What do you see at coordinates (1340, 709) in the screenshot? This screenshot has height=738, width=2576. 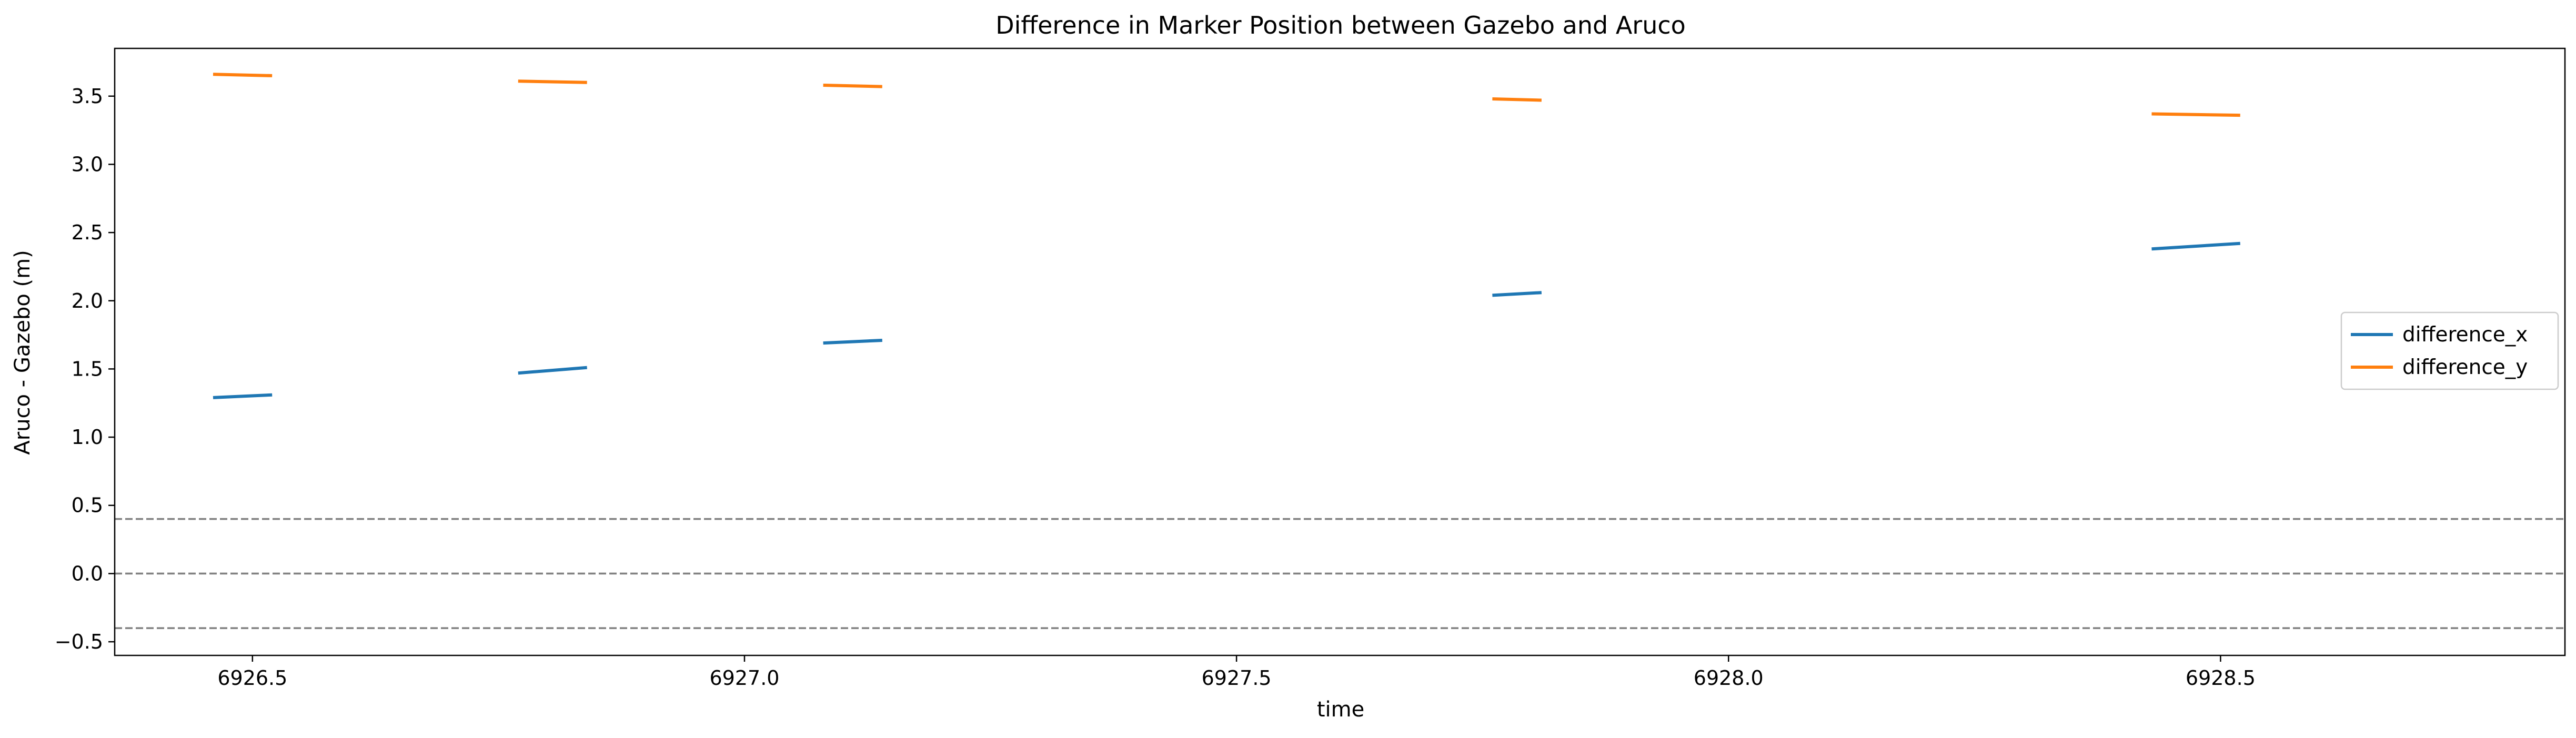 I see `x-axis-label: time` at bounding box center [1340, 709].